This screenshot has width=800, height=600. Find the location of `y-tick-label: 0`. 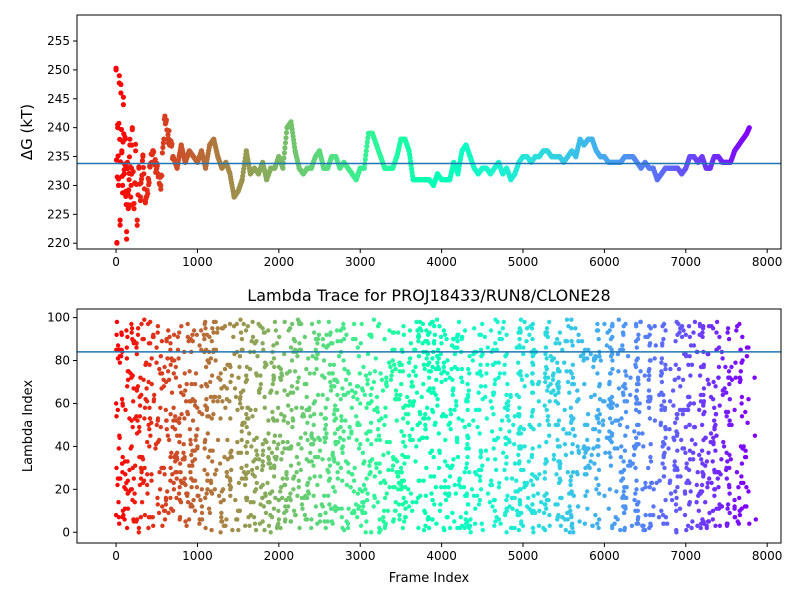

y-tick-label: 0 is located at coordinates (66, 532).